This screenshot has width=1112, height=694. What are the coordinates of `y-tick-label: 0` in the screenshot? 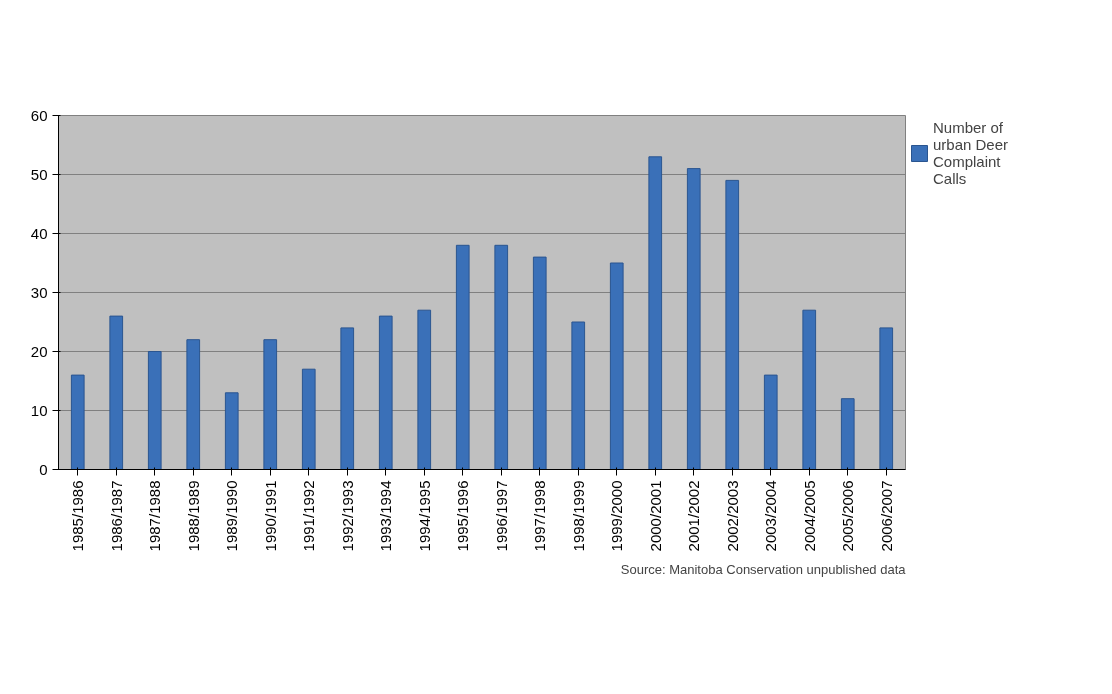 It's located at (43, 469).